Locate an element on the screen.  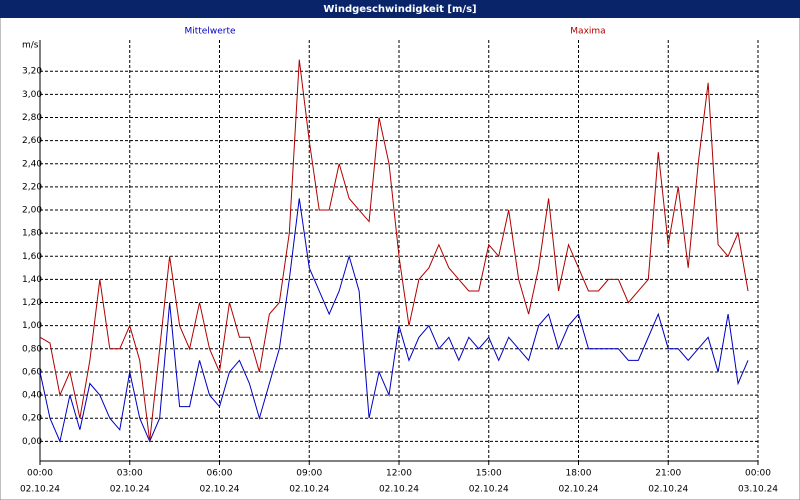
y-tick-label: 0,00 is located at coordinates (32, 442).